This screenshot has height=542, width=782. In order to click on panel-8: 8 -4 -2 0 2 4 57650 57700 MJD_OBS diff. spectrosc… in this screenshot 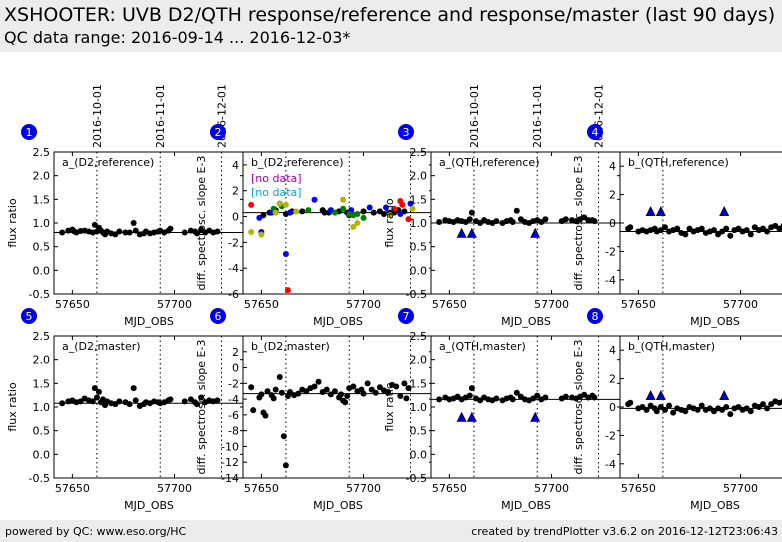, I will do `click(677, 410)`.